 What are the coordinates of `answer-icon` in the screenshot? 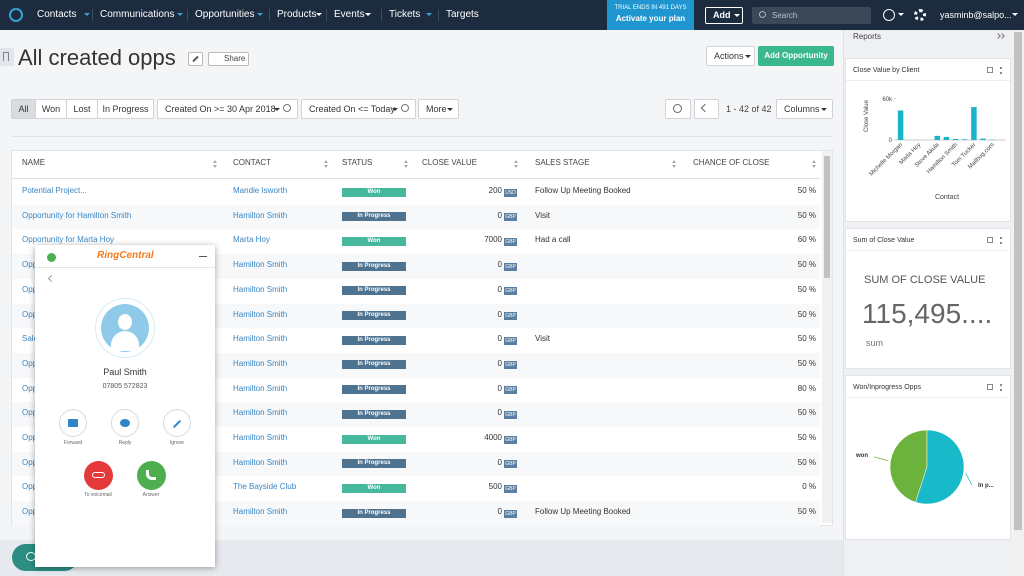 It's located at (151, 475).